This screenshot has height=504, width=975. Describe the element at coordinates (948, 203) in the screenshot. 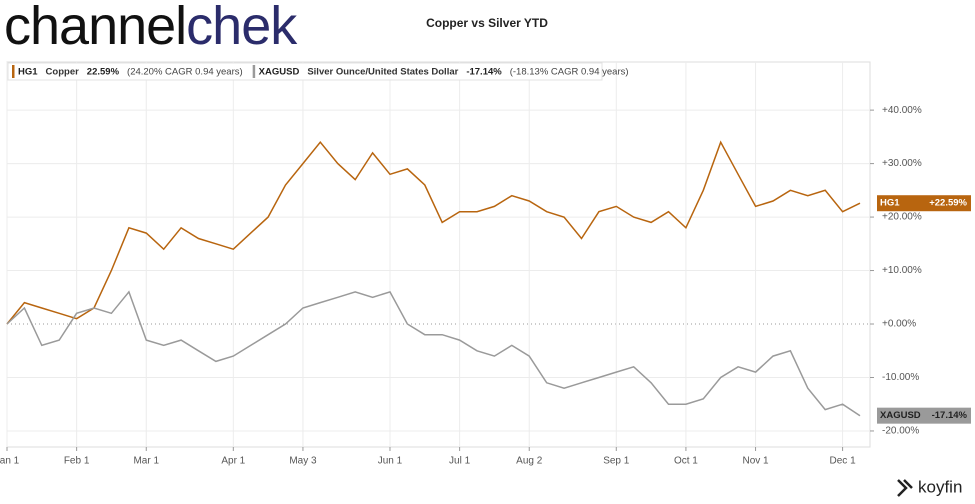

I see `end-tag-value: +22.59%` at that location.